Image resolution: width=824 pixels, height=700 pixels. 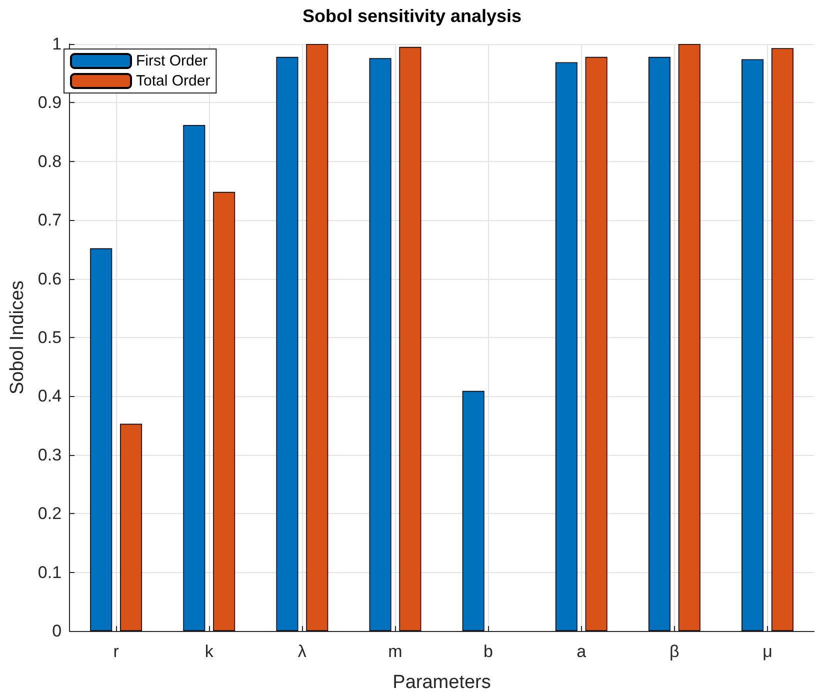 What do you see at coordinates (116, 651) in the screenshot?
I see `x-tick-label: r` at bounding box center [116, 651].